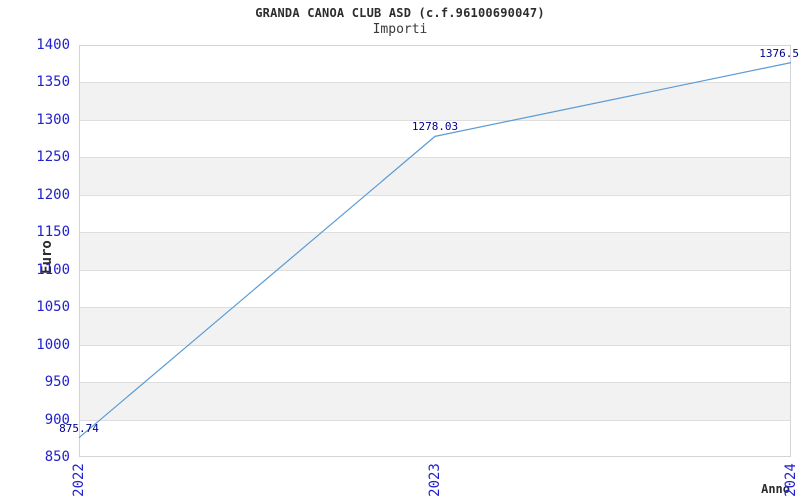 Image resolution: width=800 pixels, height=500 pixels. Describe the element at coordinates (53, 45) in the screenshot. I see `y-tick-label: 1400` at that location.